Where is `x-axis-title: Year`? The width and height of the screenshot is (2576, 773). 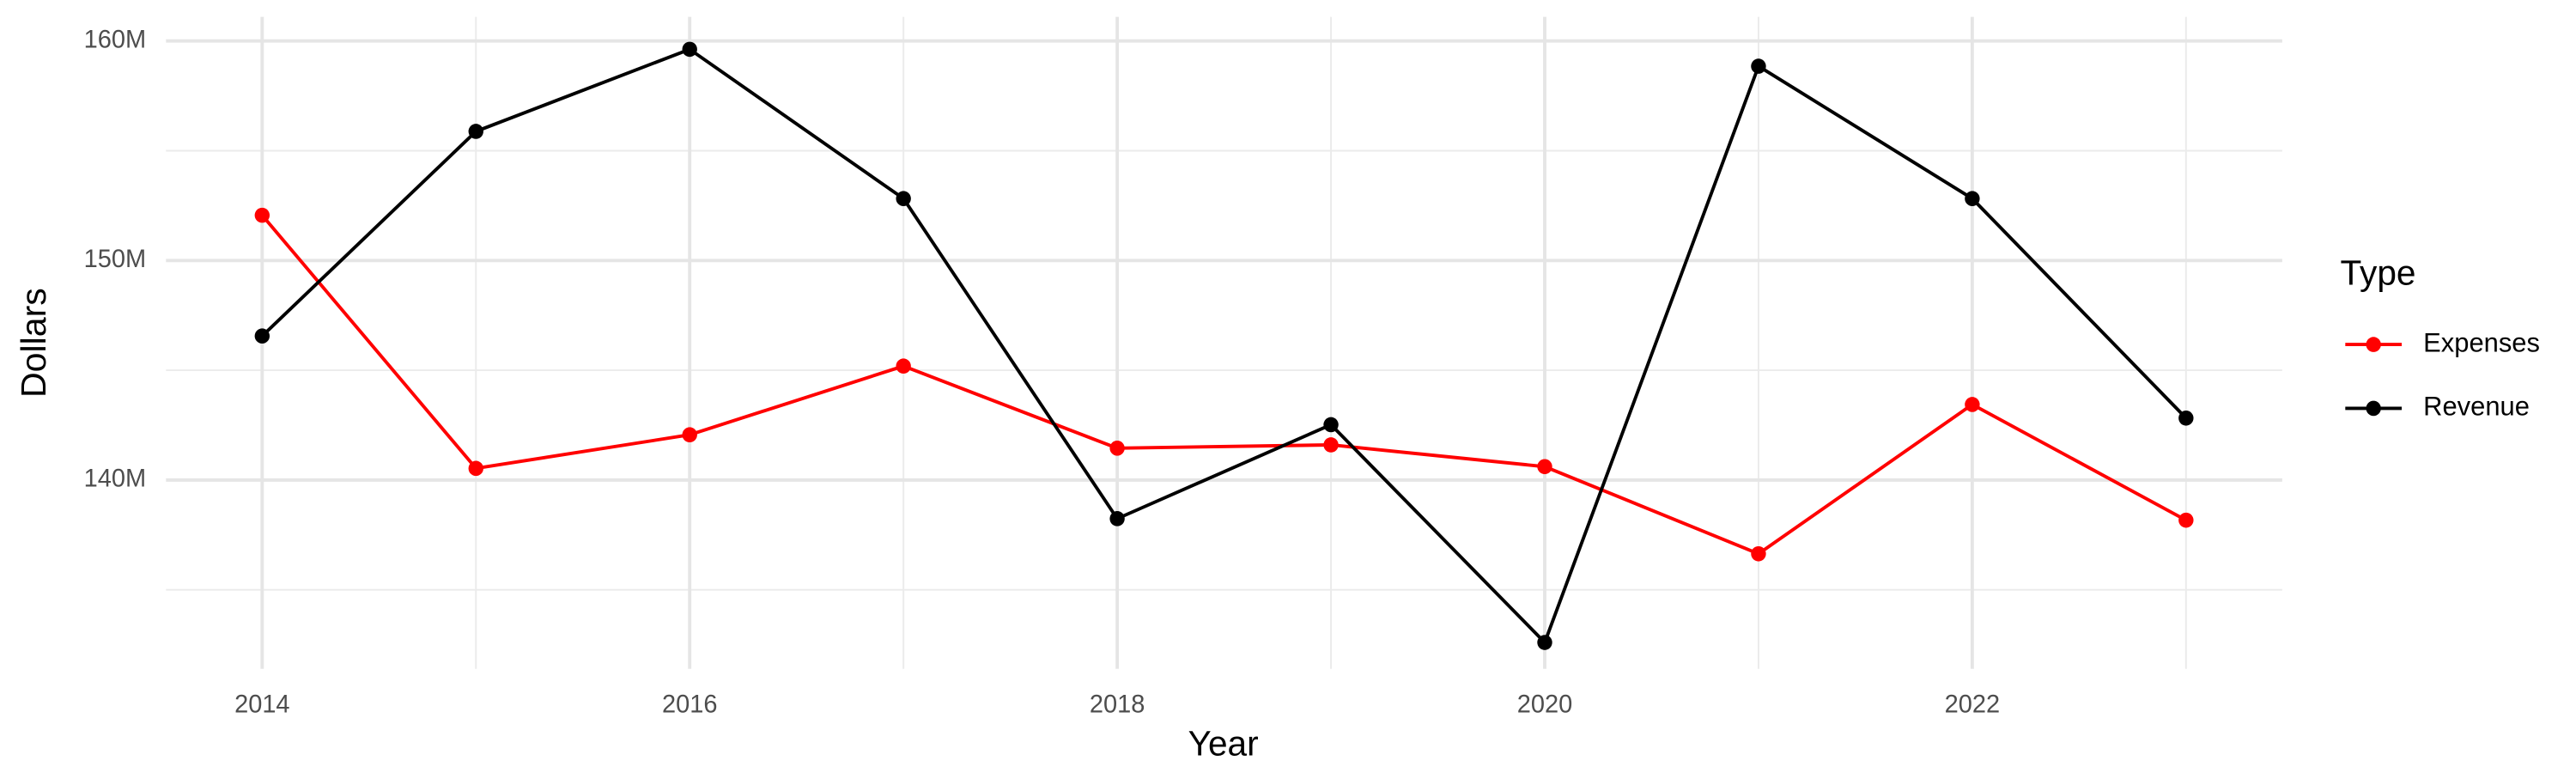 x-axis-title: Year is located at coordinates (1224, 743).